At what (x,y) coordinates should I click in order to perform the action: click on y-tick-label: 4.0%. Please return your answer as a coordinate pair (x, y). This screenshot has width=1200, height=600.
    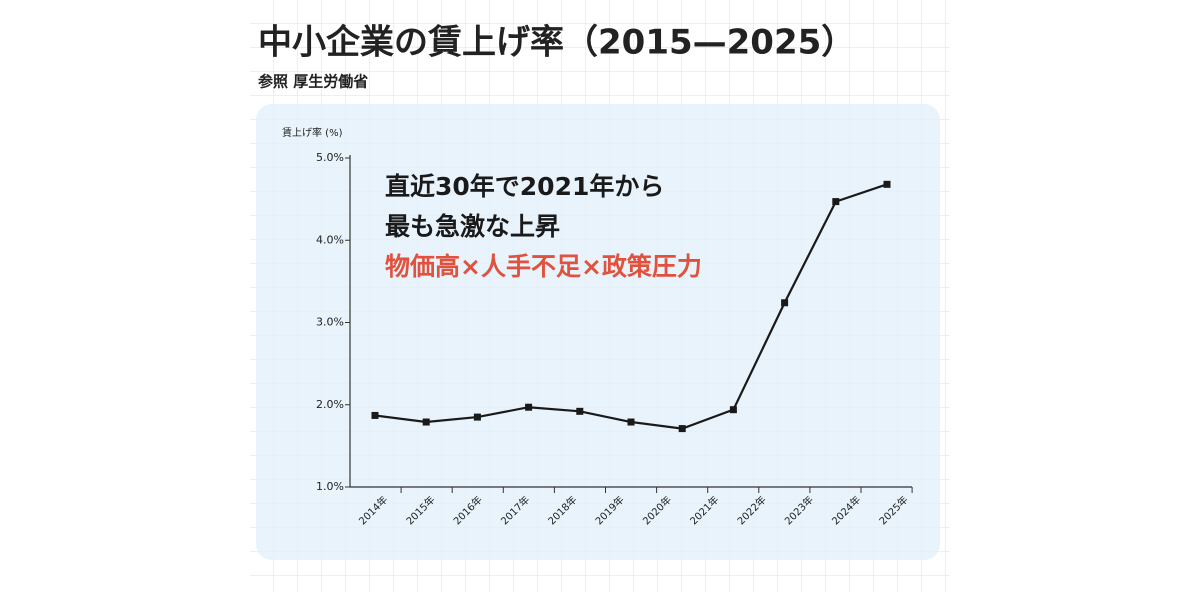
    Looking at the image, I should click on (330, 239).